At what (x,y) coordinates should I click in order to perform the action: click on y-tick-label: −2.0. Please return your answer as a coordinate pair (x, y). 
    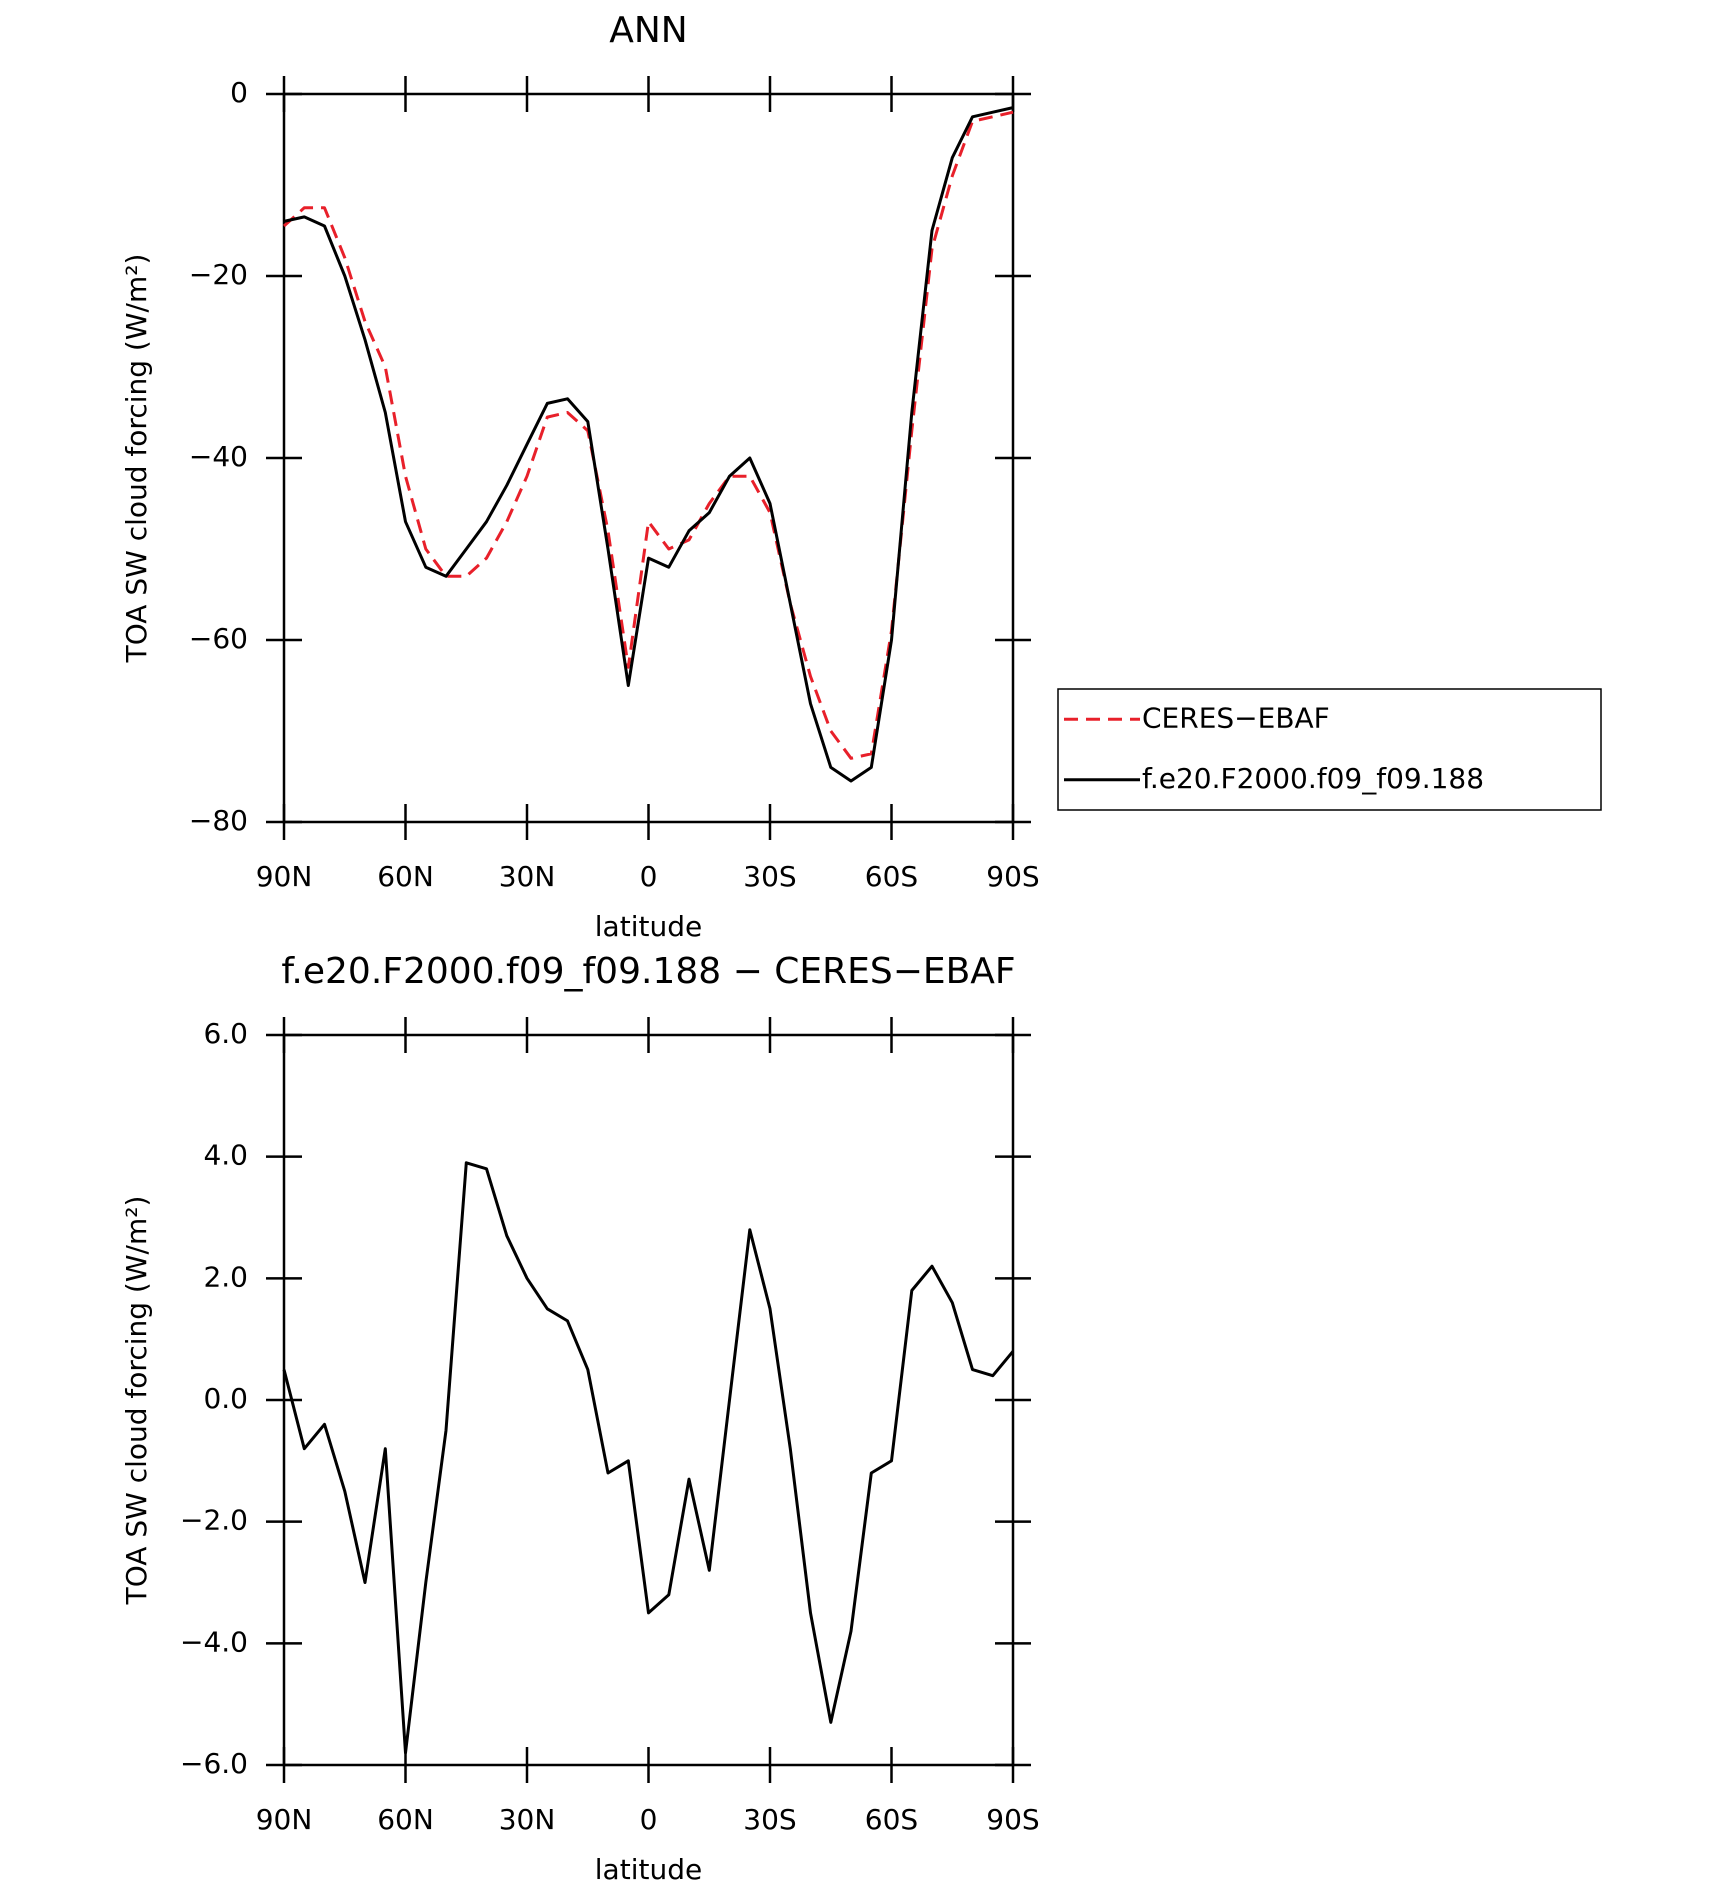
    Looking at the image, I should click on (214, 1520).